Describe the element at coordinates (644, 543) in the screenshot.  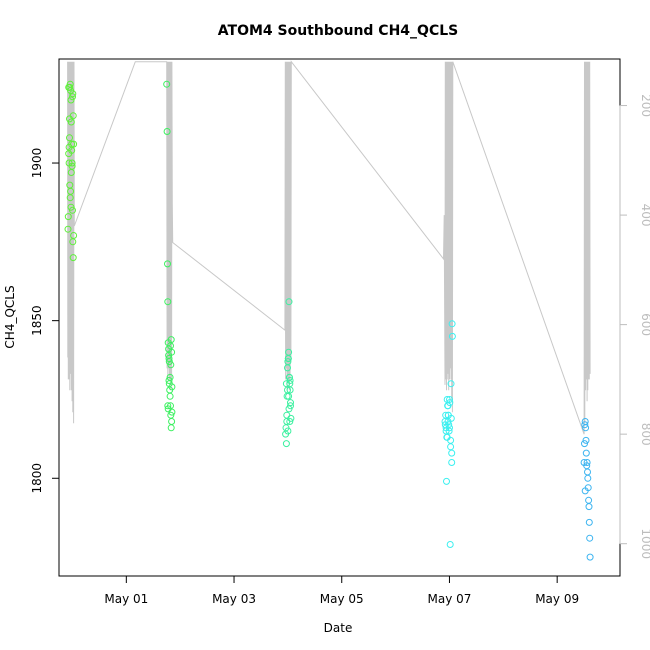
I see `y-right-tick-label: 1000` at that location.